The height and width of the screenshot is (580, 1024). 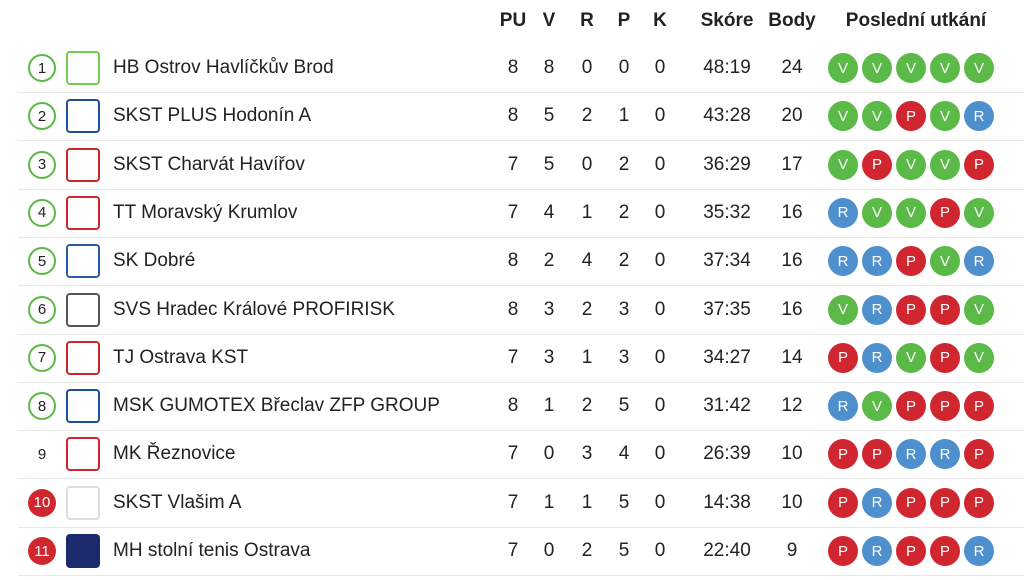 What do you see at coordinates (177, 502) in the screenshot?
I see `team-name: SKST Vlašim A` at bounding box center [177, 502].